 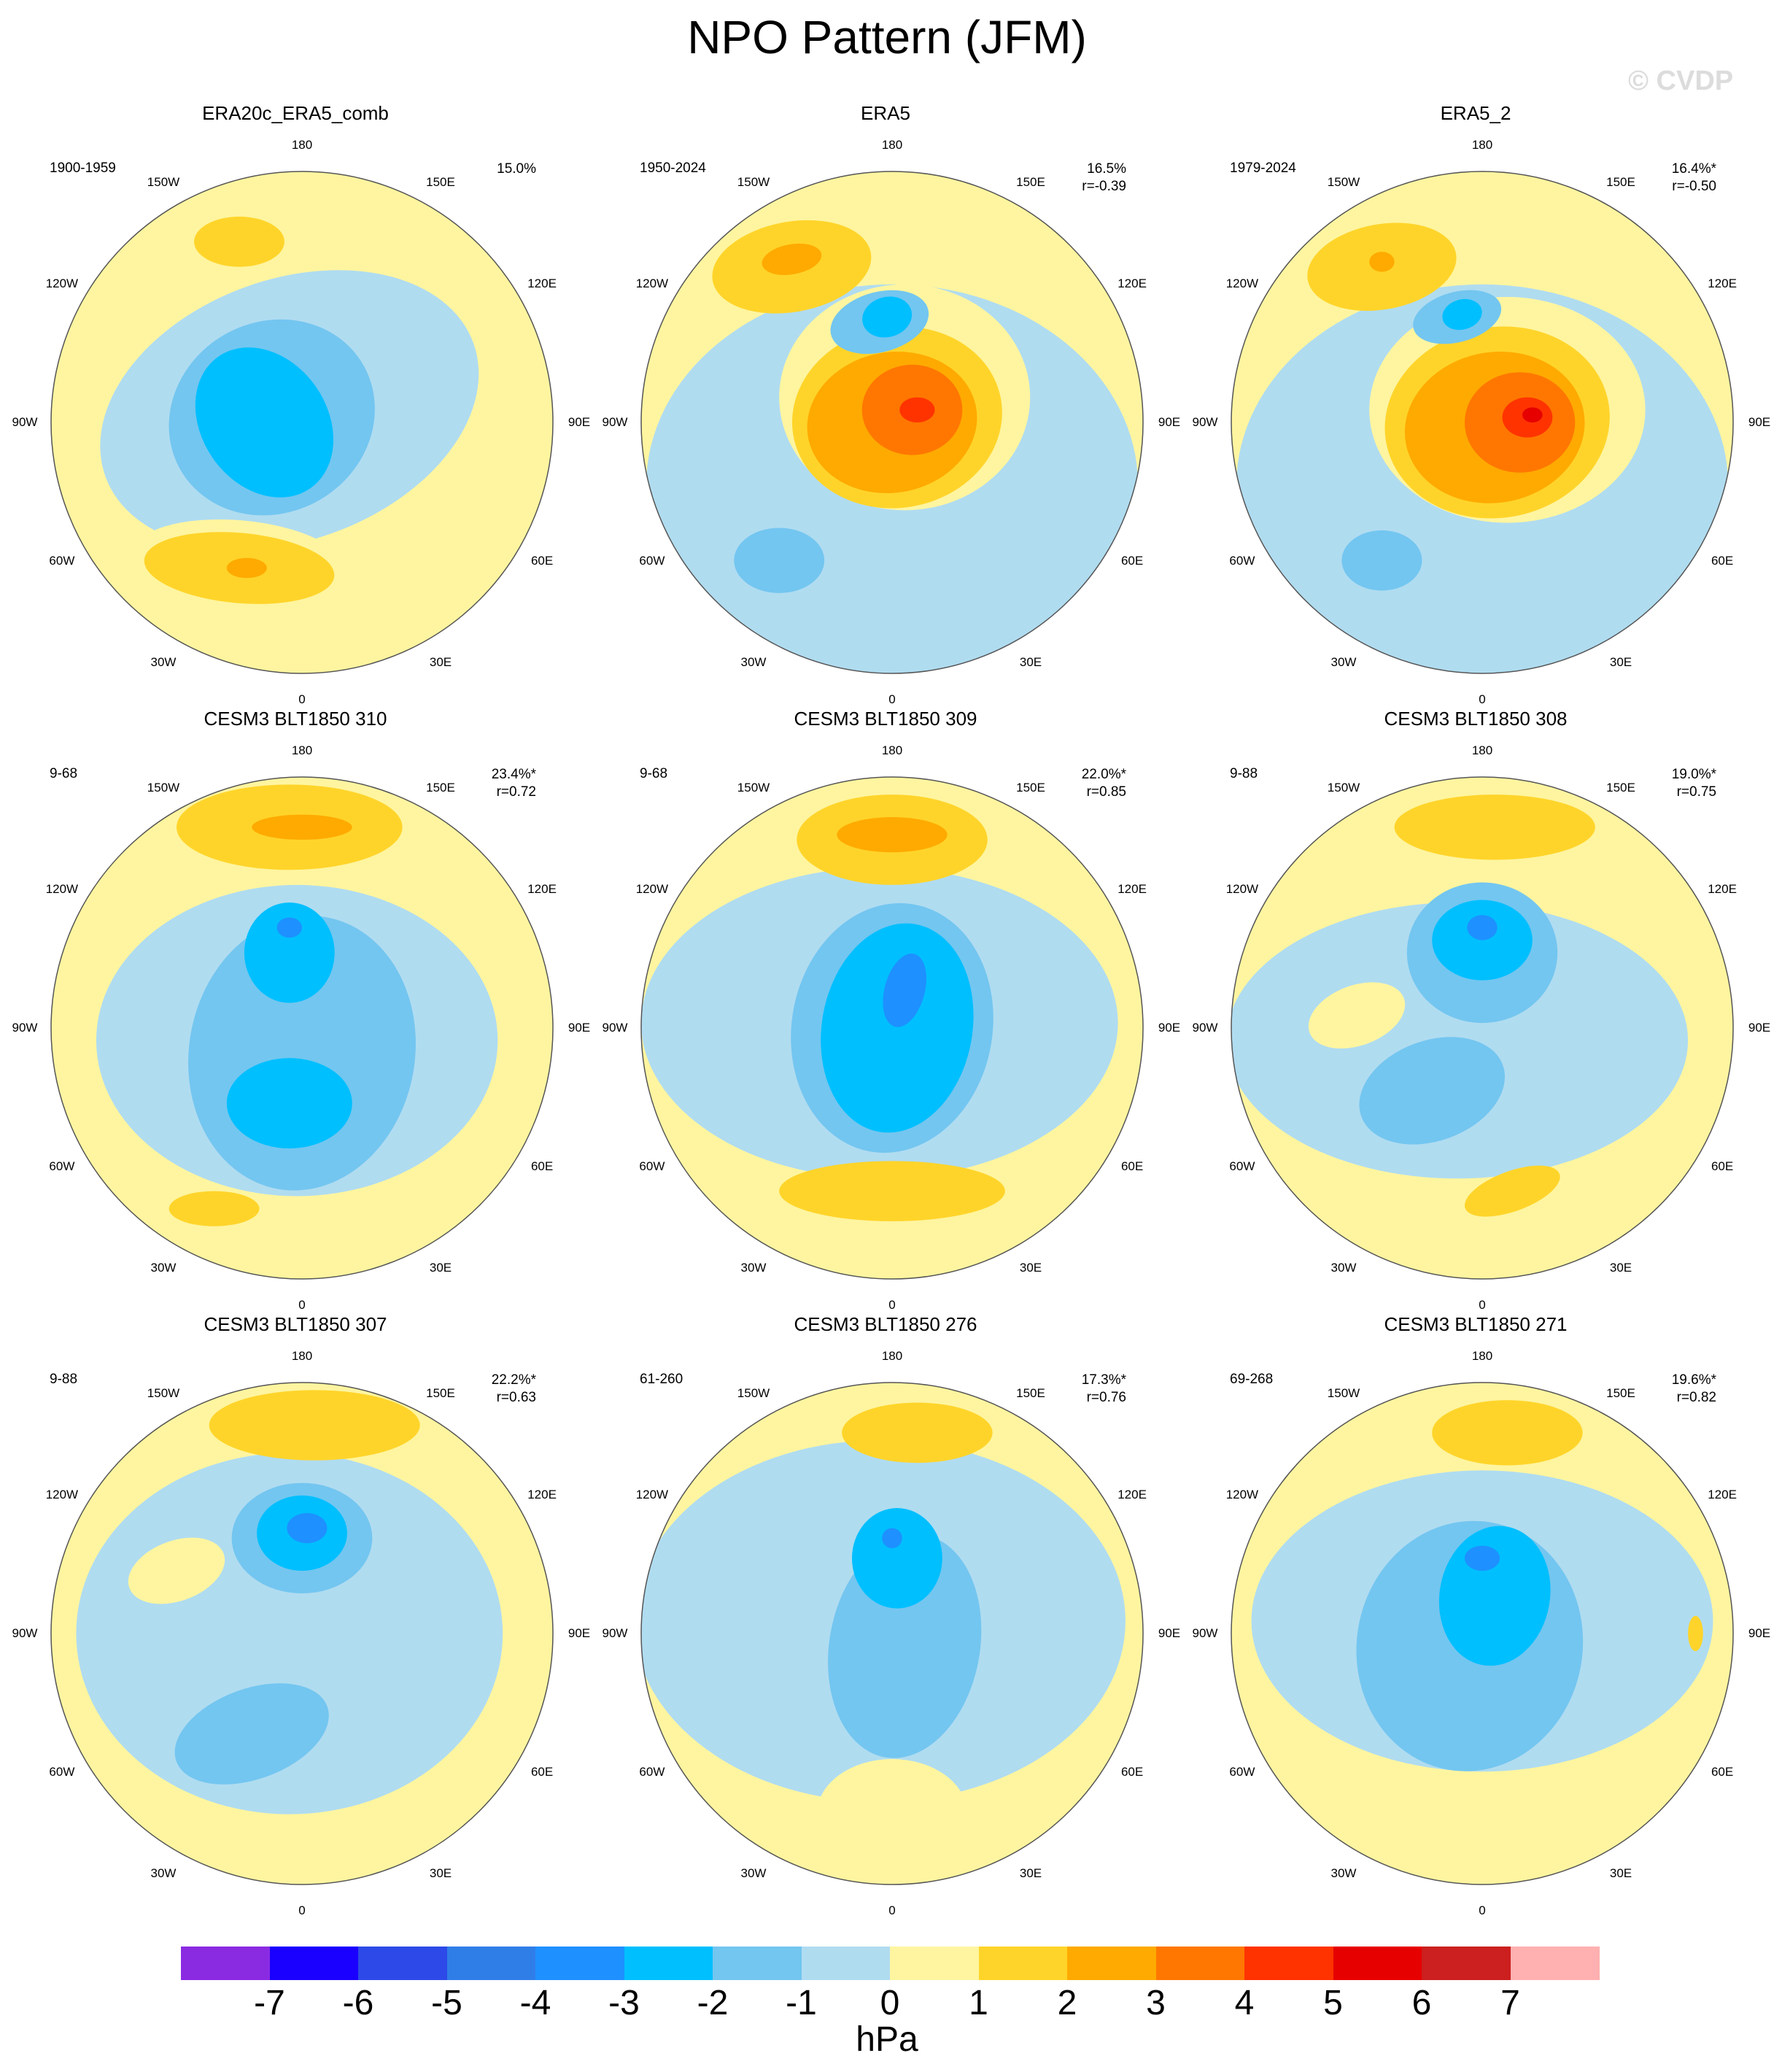 What do you see at coordinates (1244, 2003) in the screenshot?
I see `colorbar-tick-label: 4` at bounding box center [1244, 2003].